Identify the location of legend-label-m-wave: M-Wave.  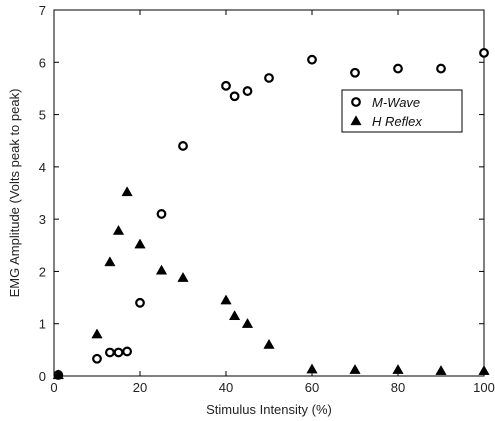
(396, 102).